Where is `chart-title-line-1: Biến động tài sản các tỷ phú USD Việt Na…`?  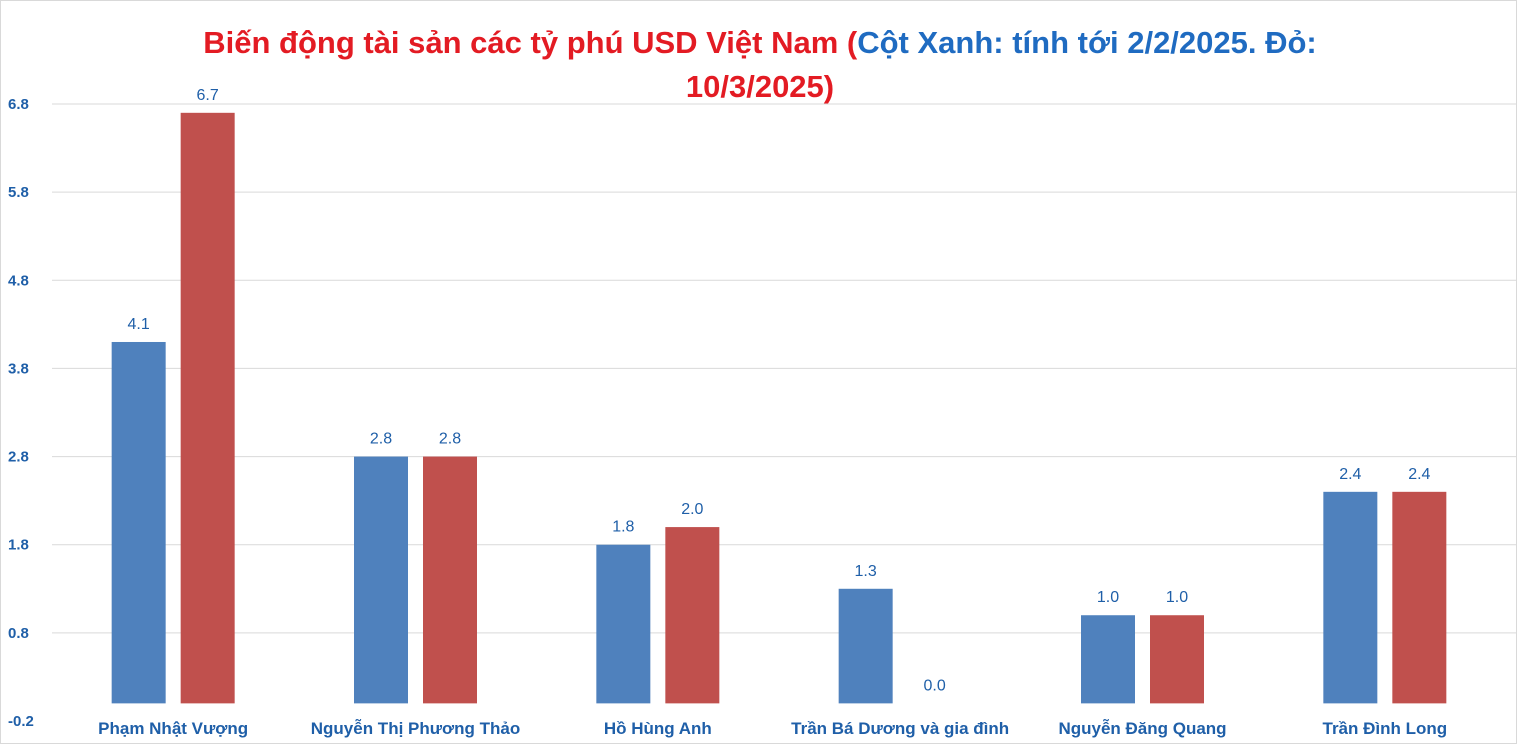 chart-title-line-1: Biến động tài sản các tỷ phú USD Việt Na… is located at coordinates (760, 43).